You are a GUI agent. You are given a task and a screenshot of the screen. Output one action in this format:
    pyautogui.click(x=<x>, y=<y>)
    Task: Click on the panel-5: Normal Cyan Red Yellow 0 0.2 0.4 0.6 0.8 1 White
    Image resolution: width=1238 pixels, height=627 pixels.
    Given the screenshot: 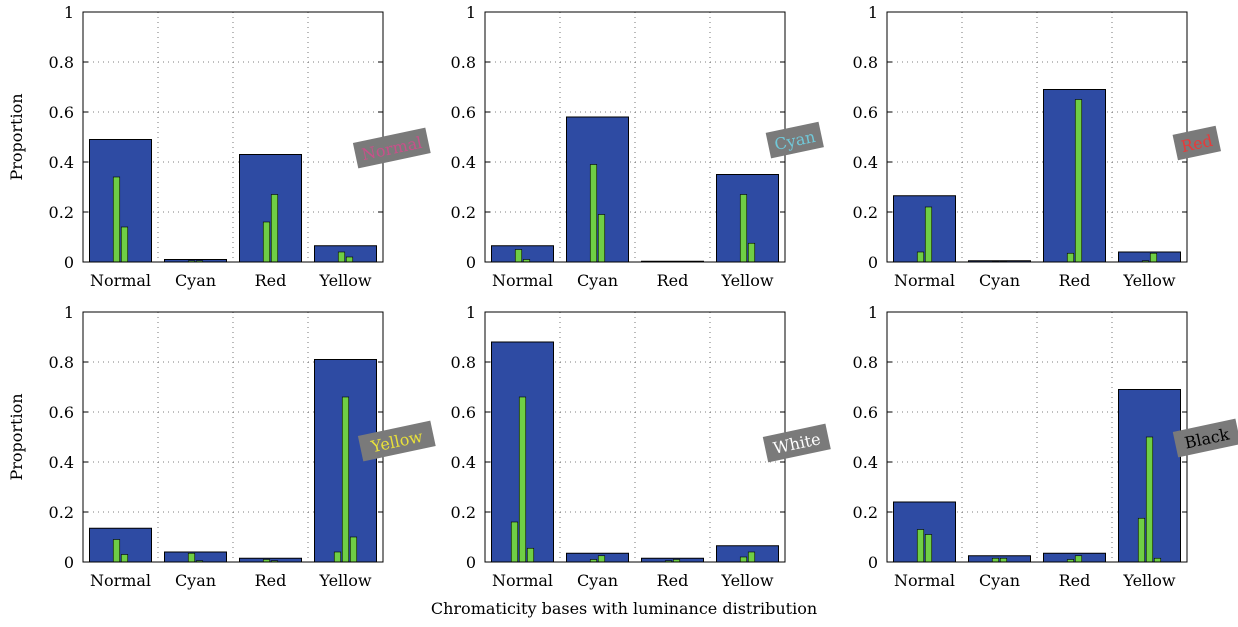 What is the action you would take?
    pyautogui.click(x=641, y=446)
    